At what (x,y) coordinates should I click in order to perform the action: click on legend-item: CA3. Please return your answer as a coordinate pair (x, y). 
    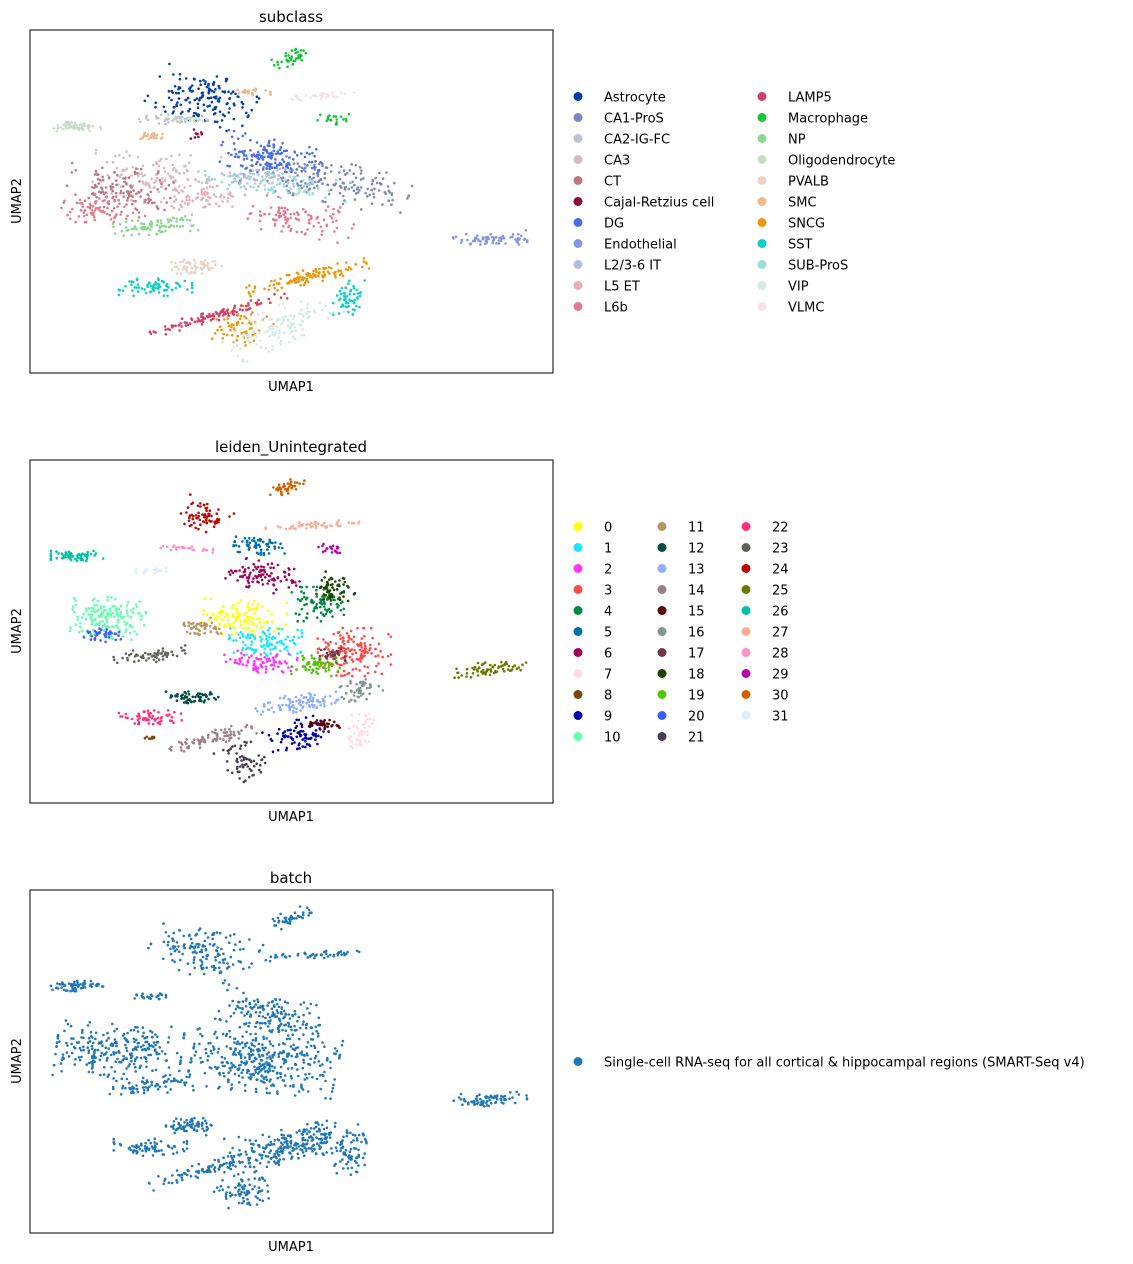
    Looking at the image, I should click on (601, 161).